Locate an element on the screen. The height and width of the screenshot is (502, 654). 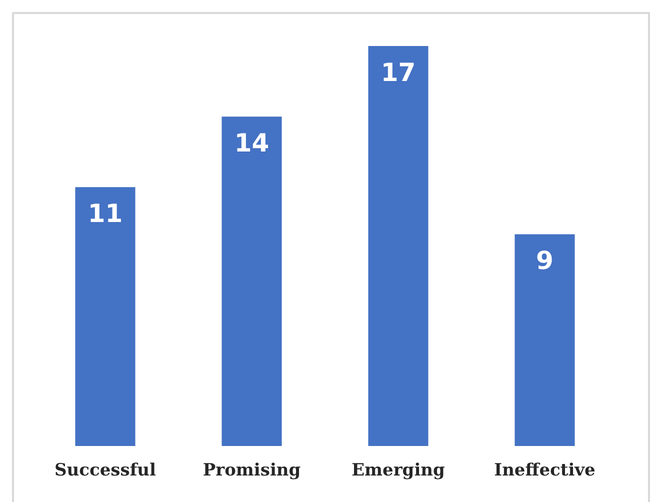
x-tick-label: Successful is located at coordinates (105, 470).